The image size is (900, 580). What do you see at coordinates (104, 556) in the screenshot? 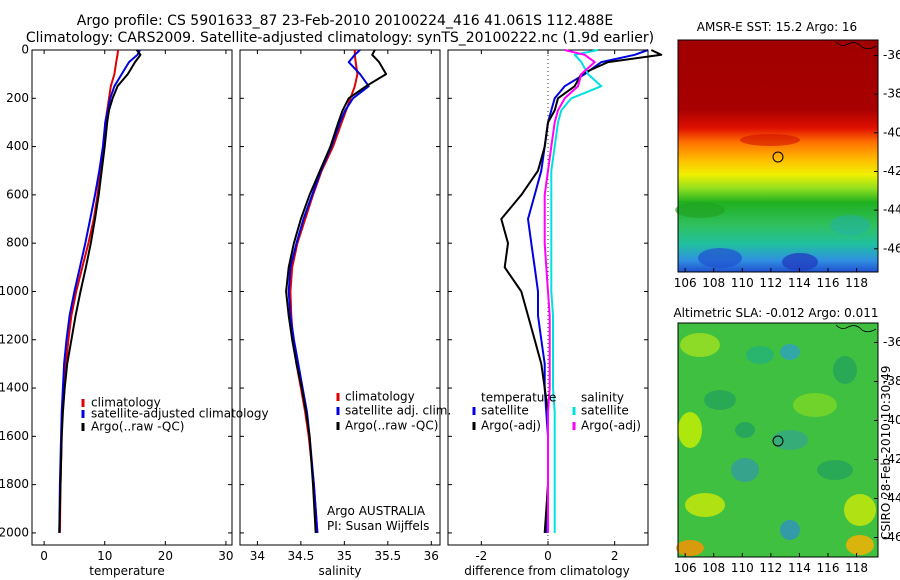
I see `x-tick-label: 10` at bounding box center [104, 556].